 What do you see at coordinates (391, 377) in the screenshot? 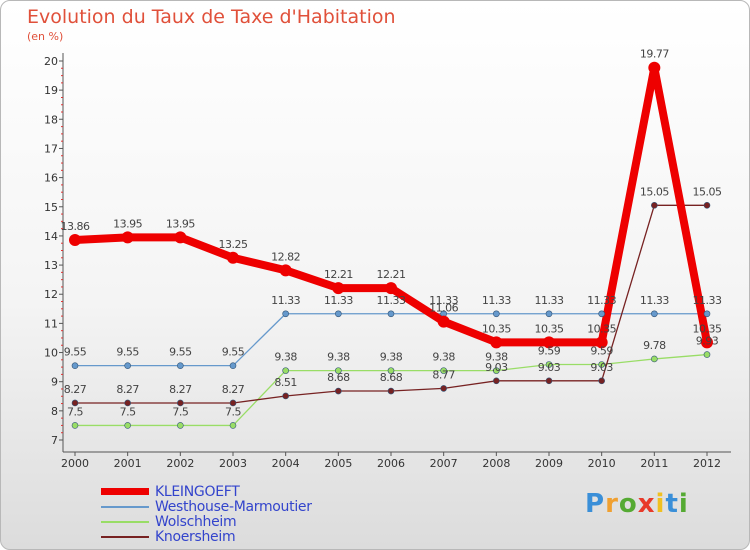
I see `data-label: 8.68` at bounding box center [391, 377].